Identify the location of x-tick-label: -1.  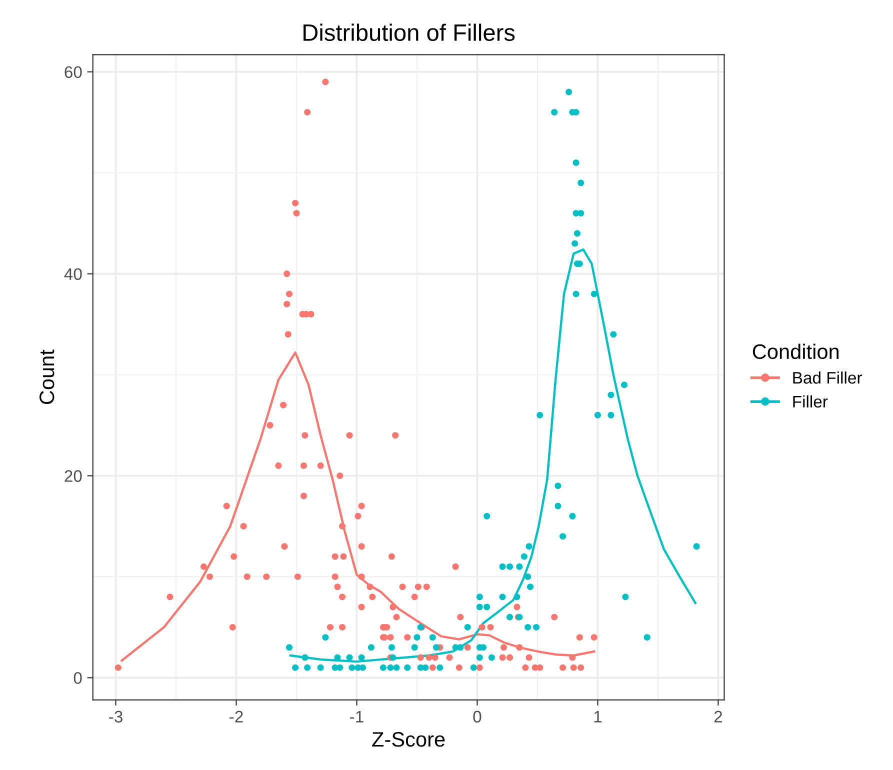
(357, 716).